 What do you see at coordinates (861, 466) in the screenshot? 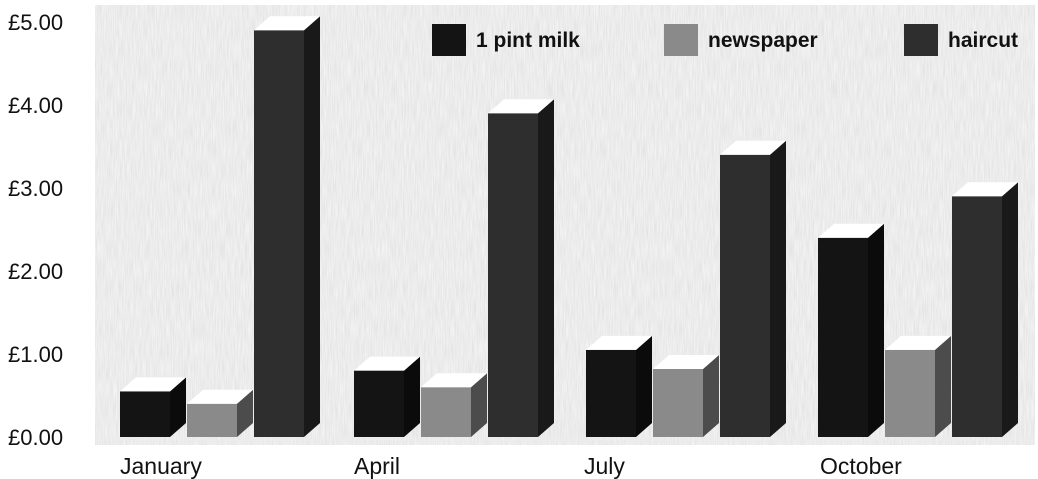
I see `x-tick-label: October` at bounding box center [861, 466].